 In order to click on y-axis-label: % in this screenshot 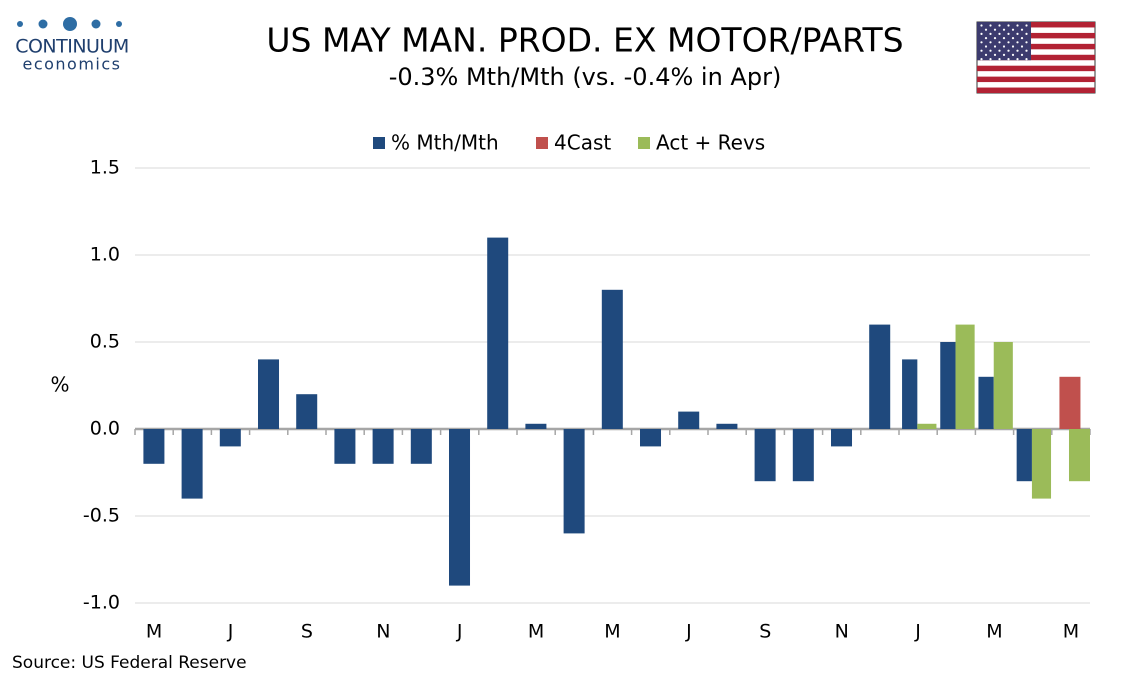, I will do `click(59, 385)`.